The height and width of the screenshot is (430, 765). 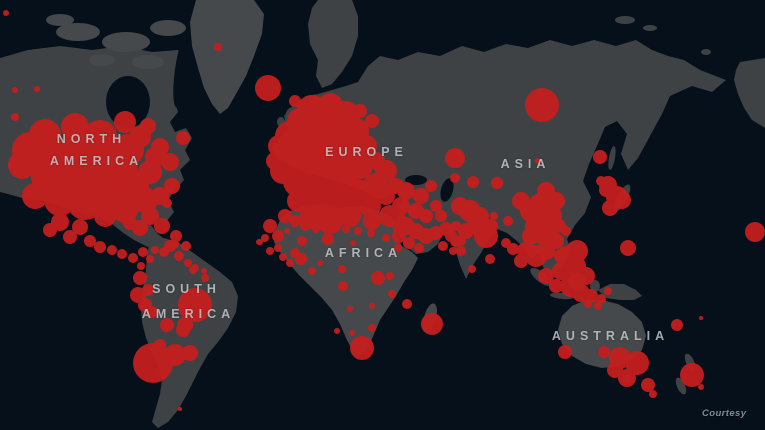 What do you see at coordinates (416, 180) in the screenshot?
I see `black-sea` at bounding box center [416, 180].